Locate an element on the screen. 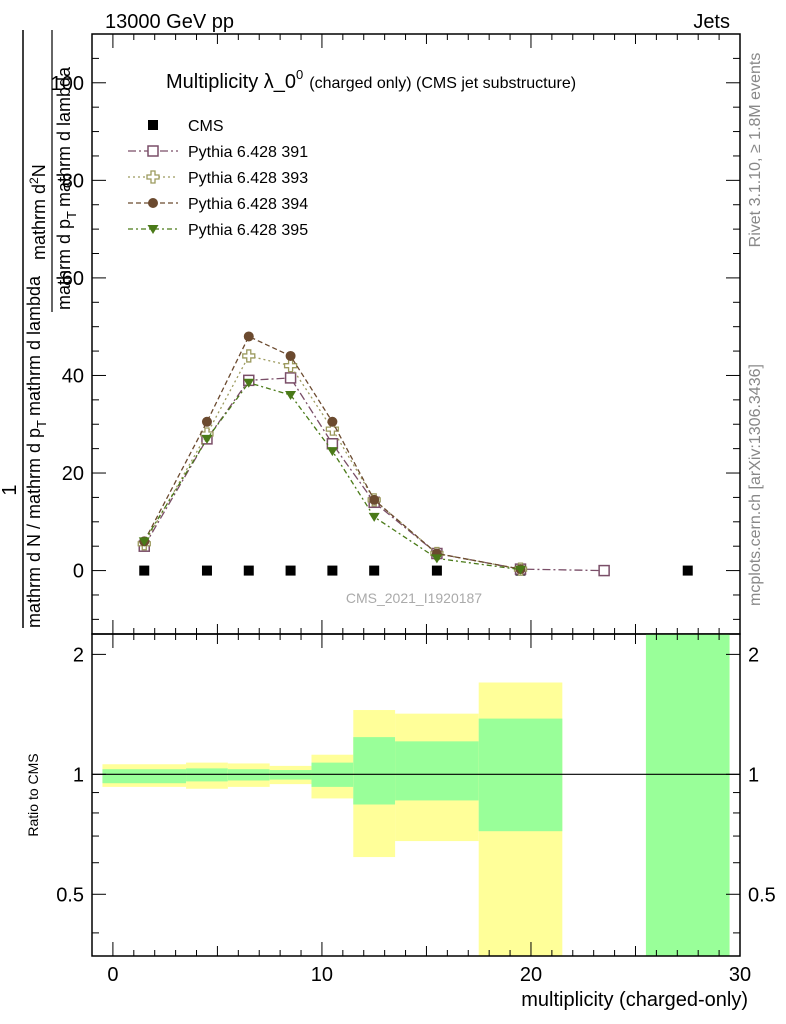  x-tick-label: 10 is located at coordinates (322, 975).